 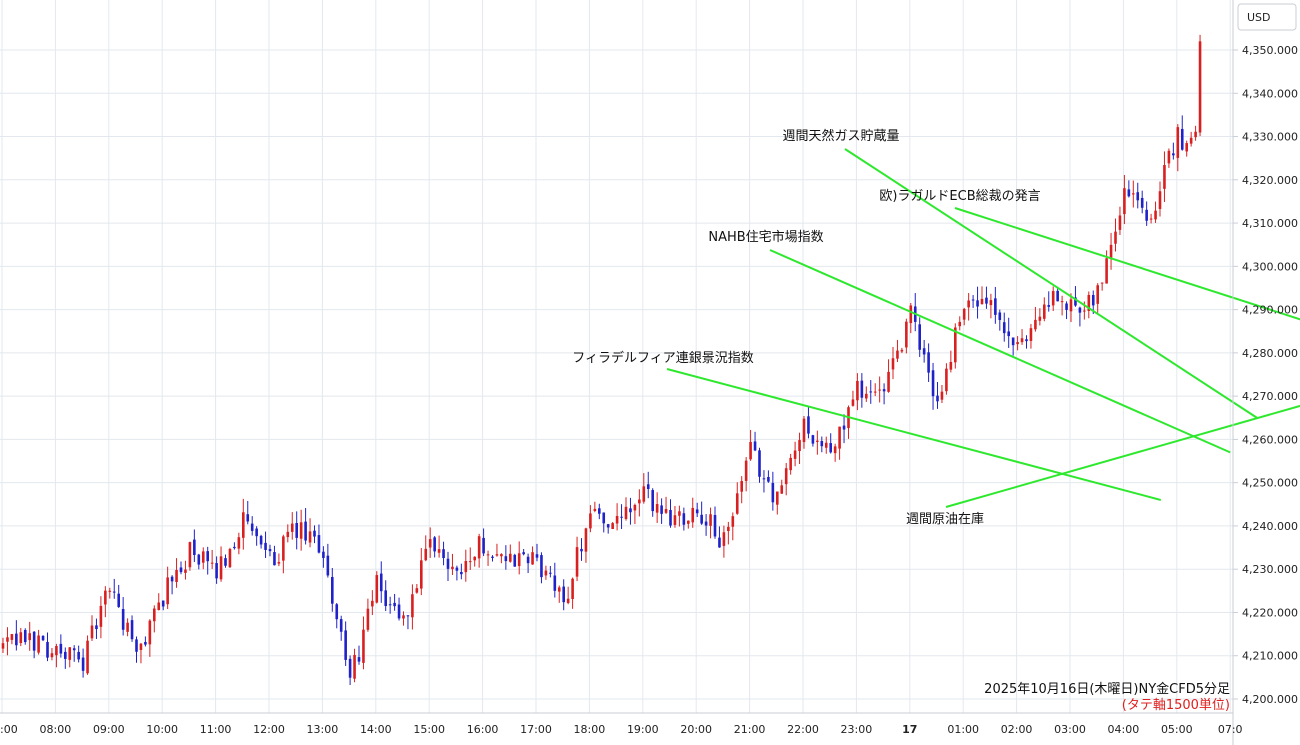 What do you see at coordinates (1107, 689) in the screenshot?
I see `chart-caption: 2025年10月16日(木曜日)NY金CFD5分足` at bounding box center [1107, 689].